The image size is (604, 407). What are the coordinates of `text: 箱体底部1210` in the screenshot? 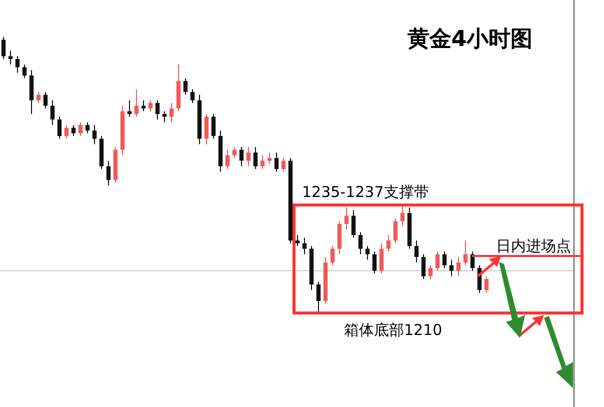 It's located at (393, 330).